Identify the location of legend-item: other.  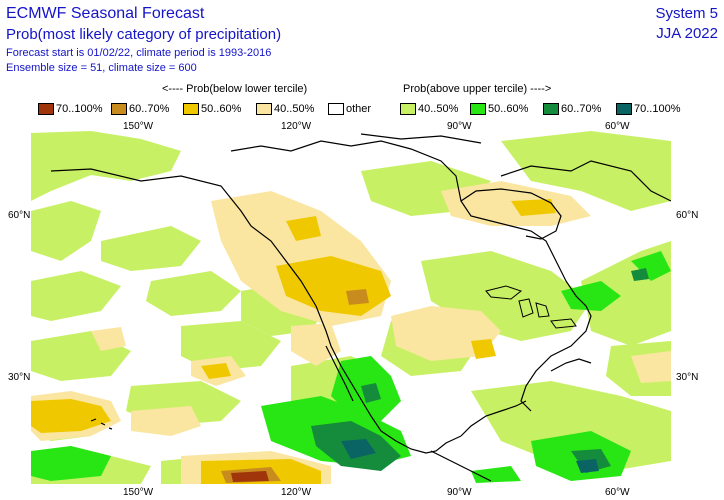
(349, 110).